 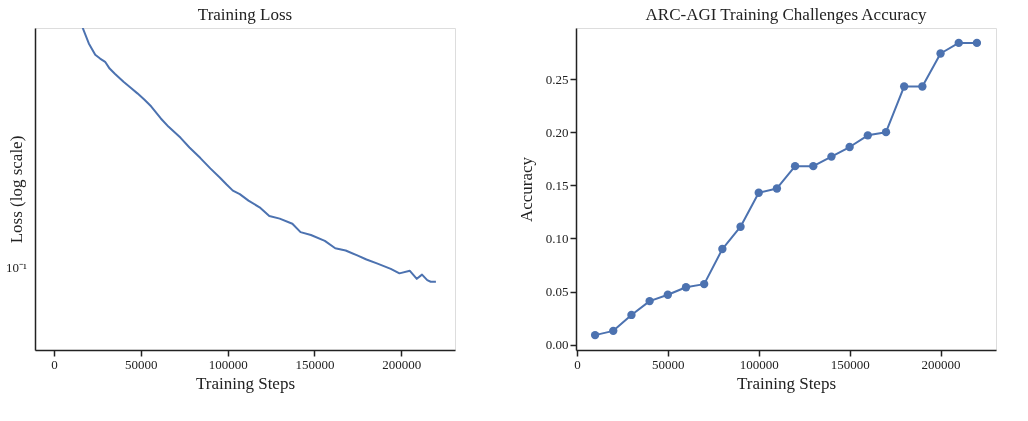 What do you see at coordinates (557, 79) in the screenshot?
I see `y-tick-label: 0.25` at bounding box center [557, 79].